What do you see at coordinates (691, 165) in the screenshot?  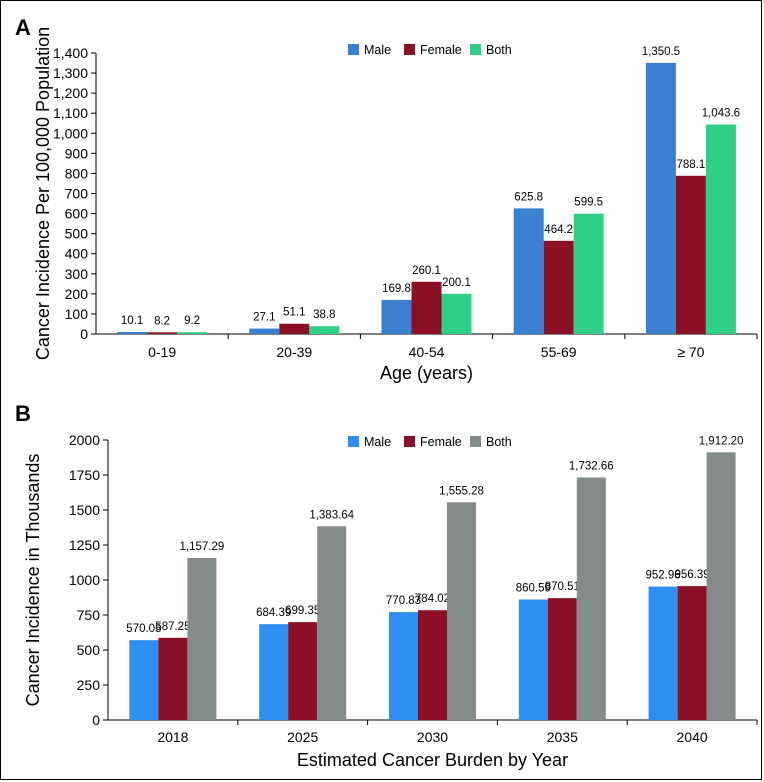 I see `data-label: 788.1` at bounding box center [691, 165].